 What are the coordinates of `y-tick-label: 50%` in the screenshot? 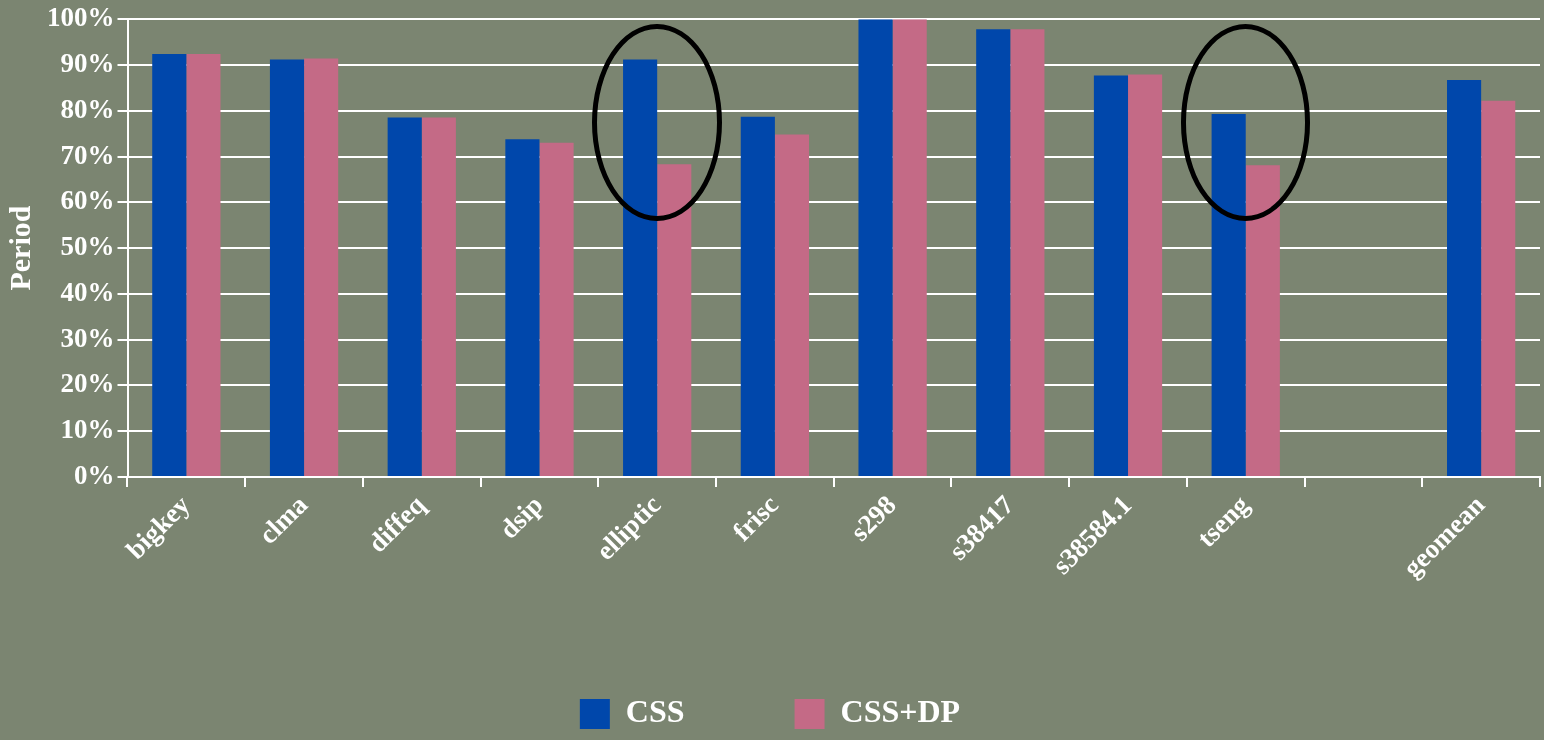 It's located at (87, 246).